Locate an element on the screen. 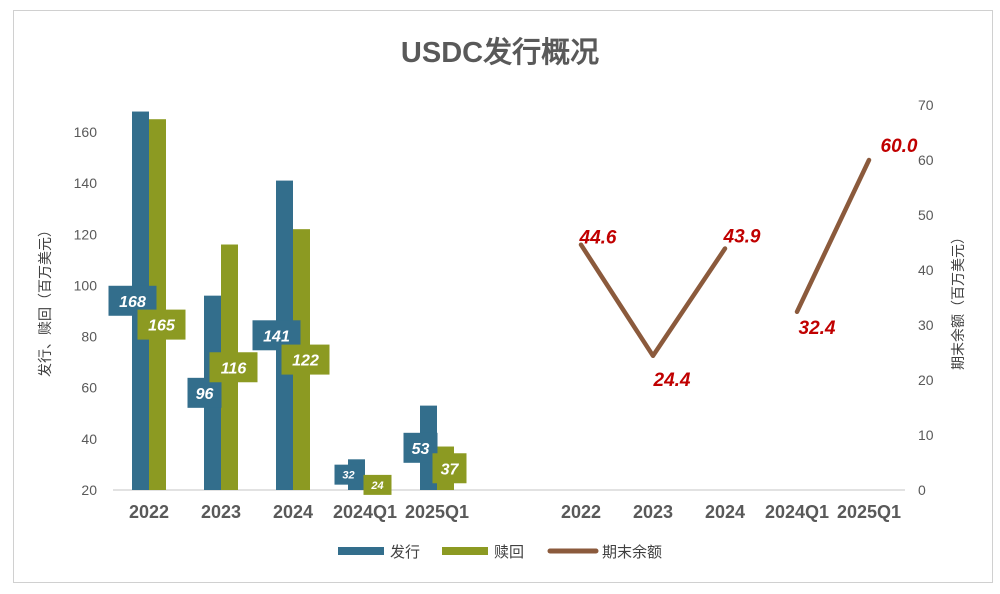  right-tick-label: 70 is located at coordinates (926, 105).